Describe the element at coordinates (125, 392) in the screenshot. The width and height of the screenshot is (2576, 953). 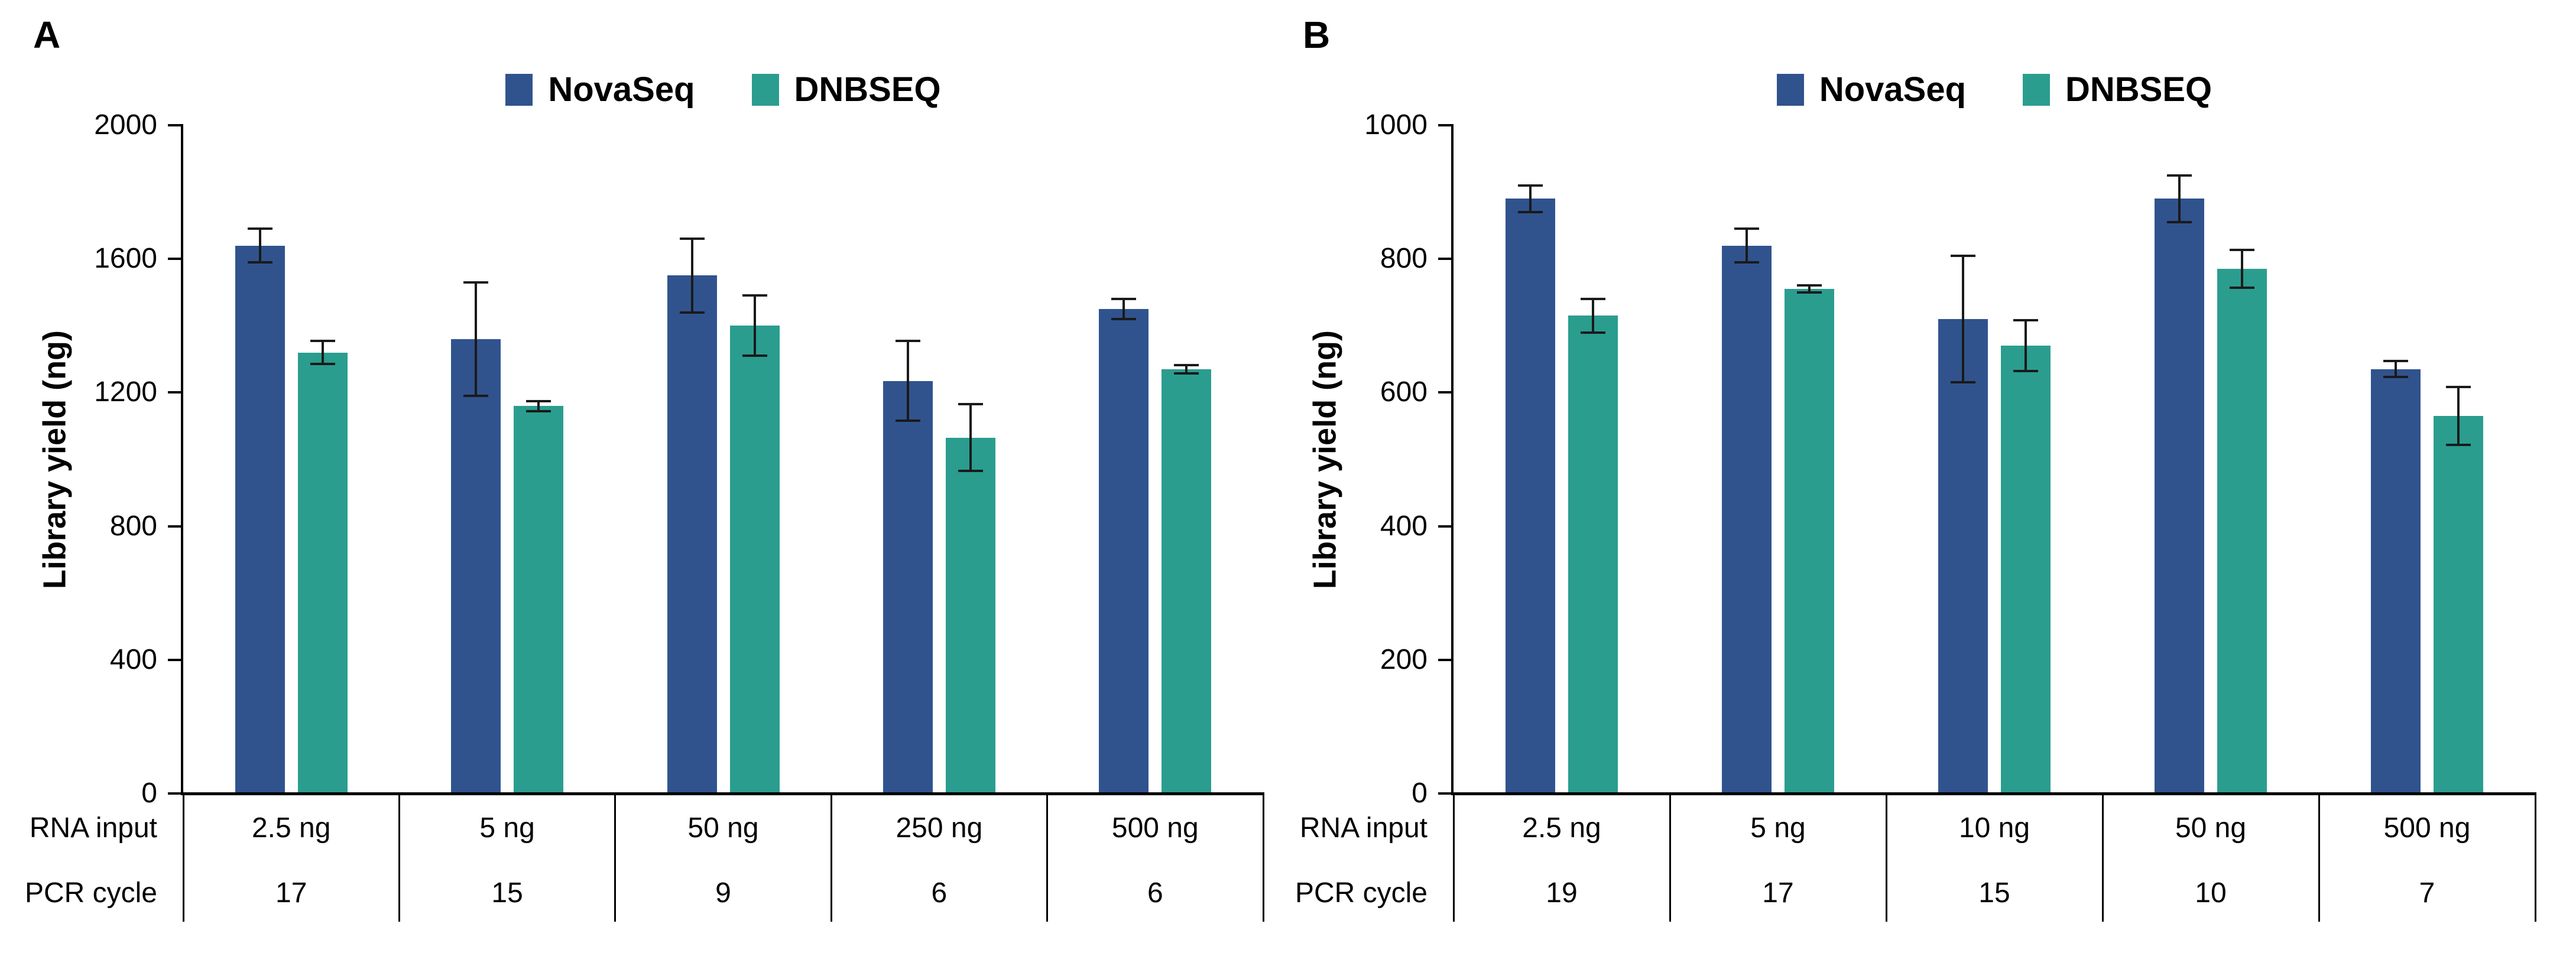
I see `y-tick-label: 1200` at that location.